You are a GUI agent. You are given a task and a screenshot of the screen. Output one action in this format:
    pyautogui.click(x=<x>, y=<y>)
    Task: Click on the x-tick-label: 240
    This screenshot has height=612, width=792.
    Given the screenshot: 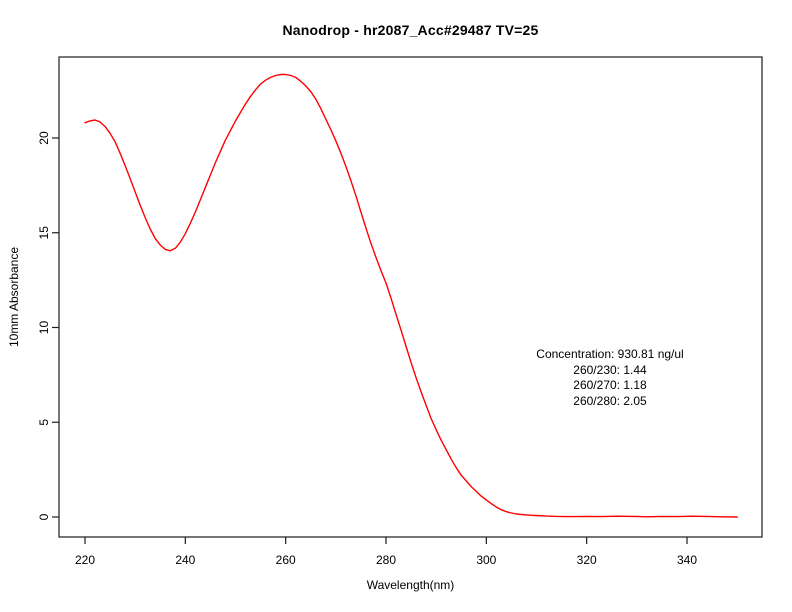 What is the action you would take?
    pyautogui.click(x=185, y=560)
    